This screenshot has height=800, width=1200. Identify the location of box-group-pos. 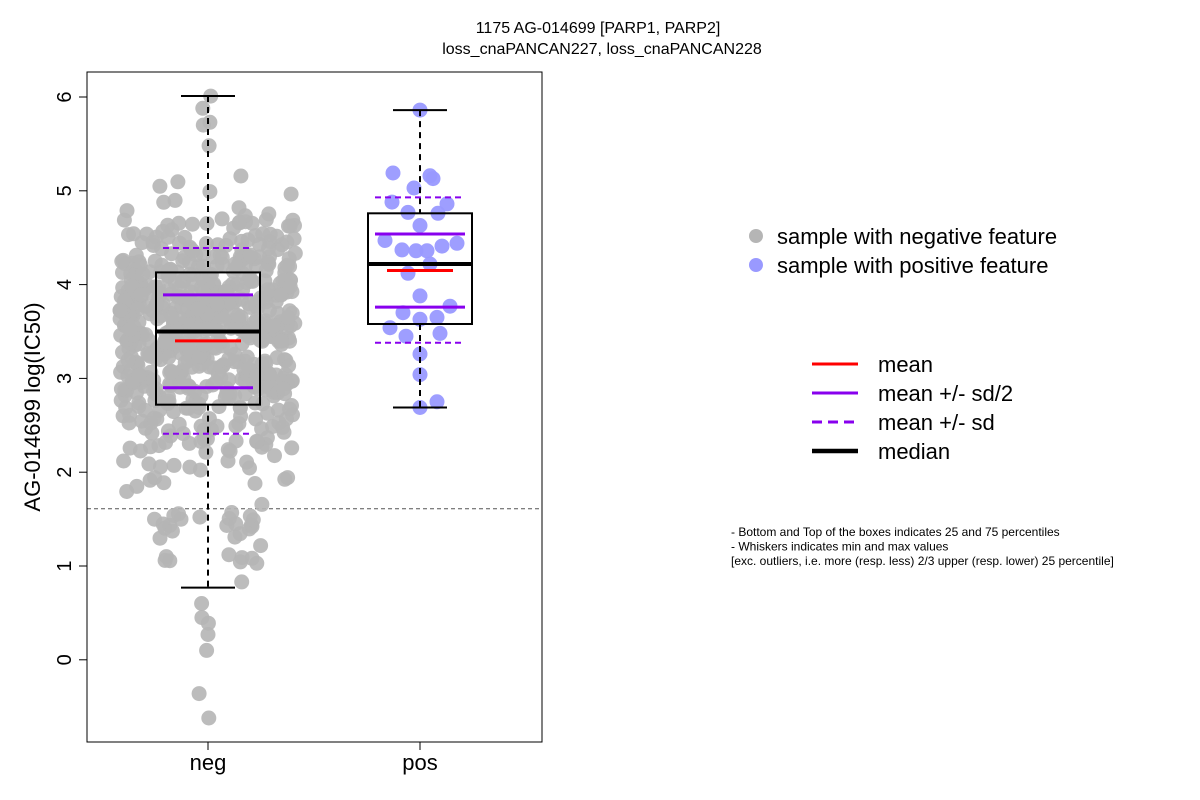
(420, 259).